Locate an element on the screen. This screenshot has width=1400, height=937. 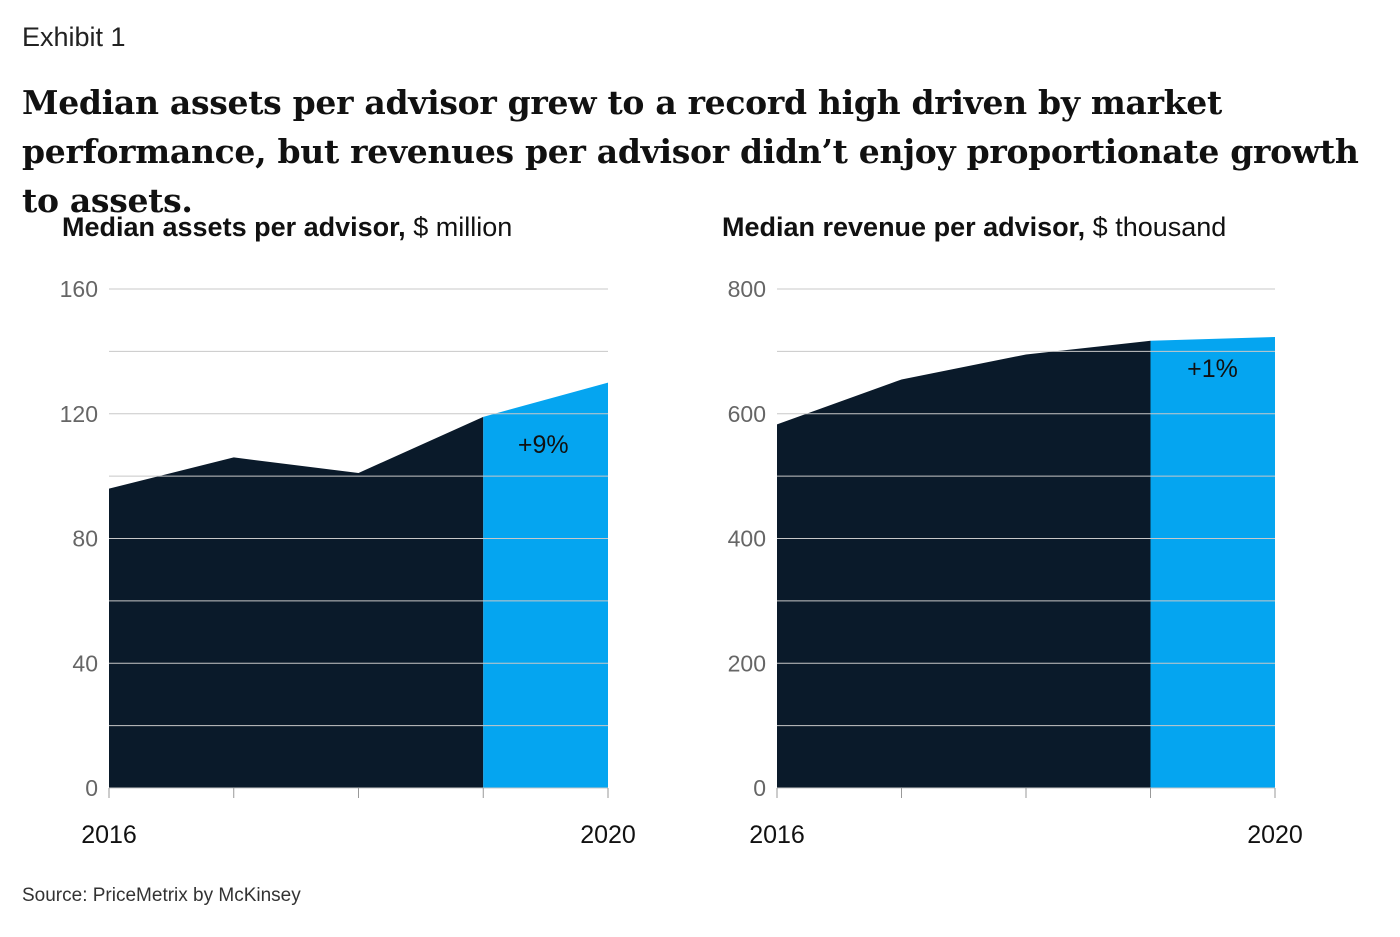
y-tick-label-chart-0-4: 160 is located at coordinates (79, 289).